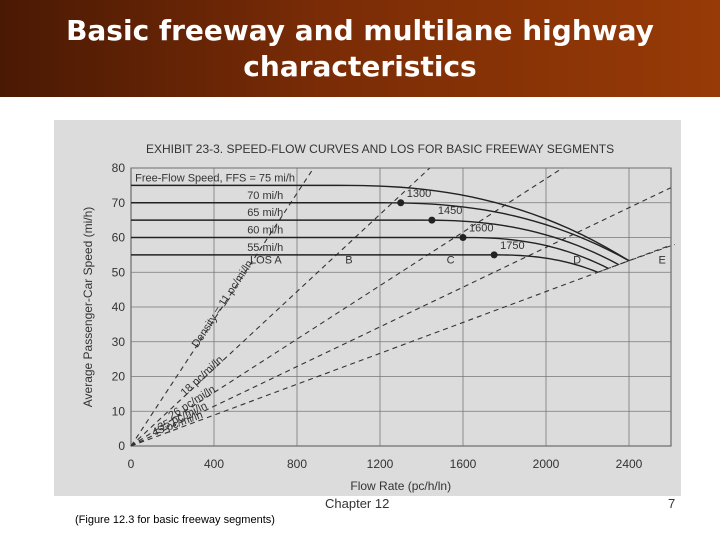 Image resolution: width=720 pixels, height=540 pixels. I want to click on los-label: B, so click(348, 261).